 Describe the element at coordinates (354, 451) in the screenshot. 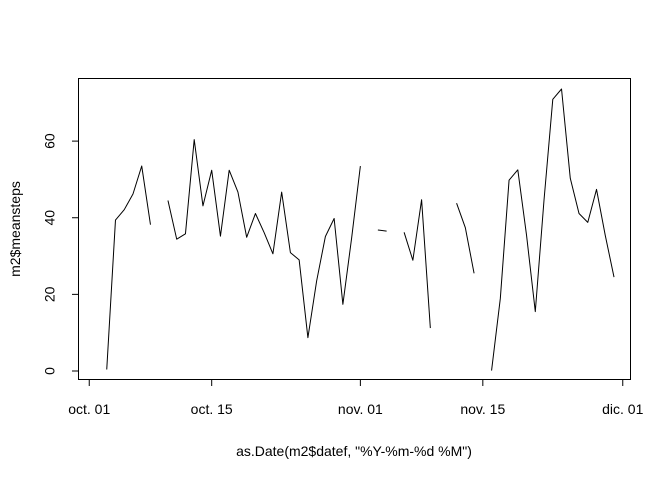

I see `x-axis-title: as.Date(m2$datef, "%Y-%m-%d %M")` at that location.